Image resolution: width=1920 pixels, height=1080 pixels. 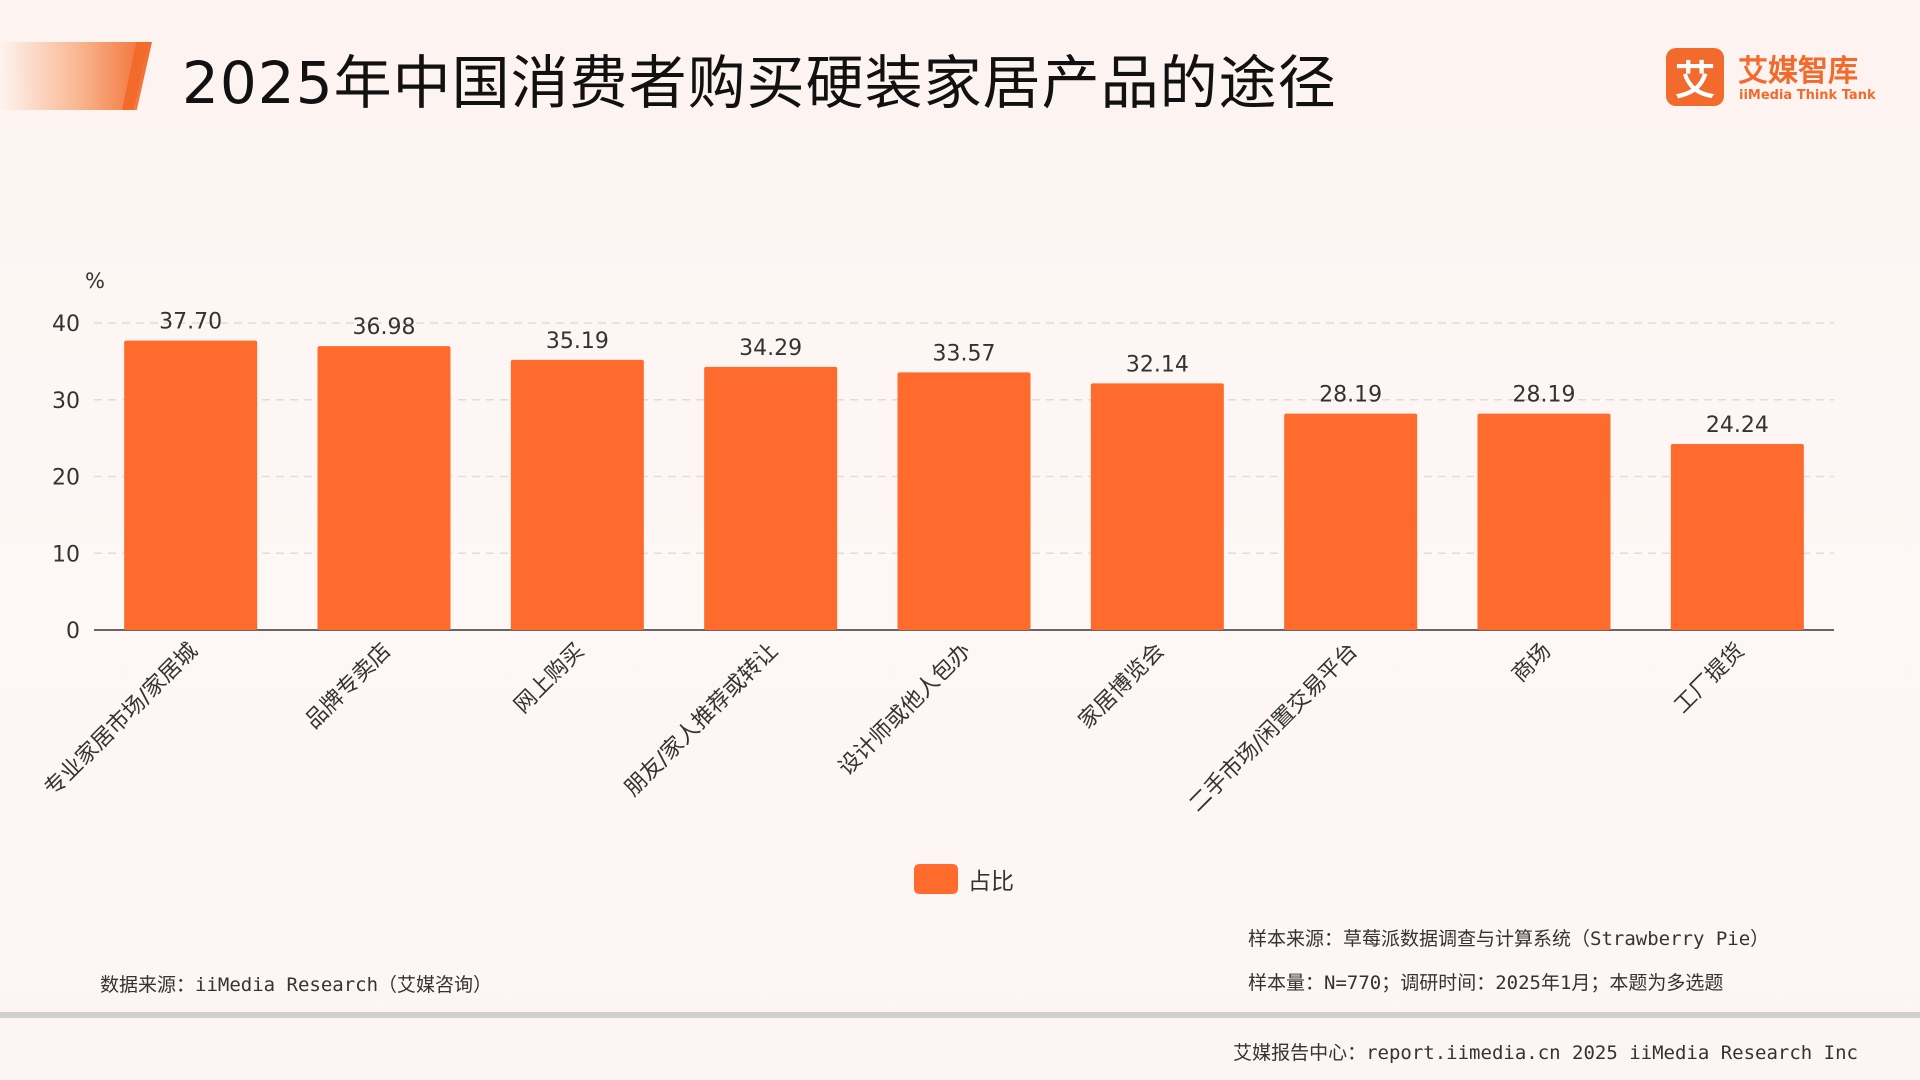 I want to click on data-label: 36.98, so click(x=384, y=327).